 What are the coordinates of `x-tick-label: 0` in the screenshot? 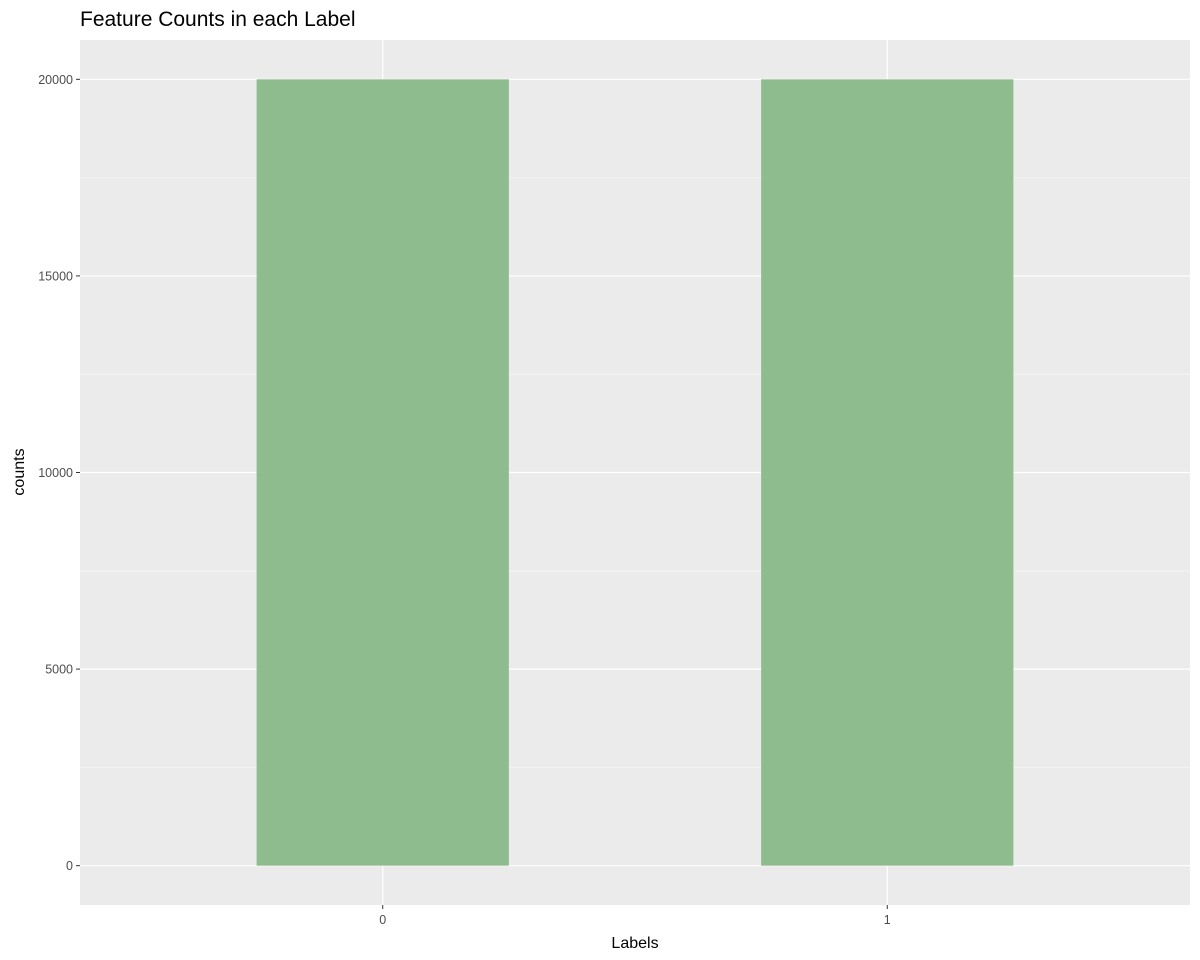 It's located at (382, 920).